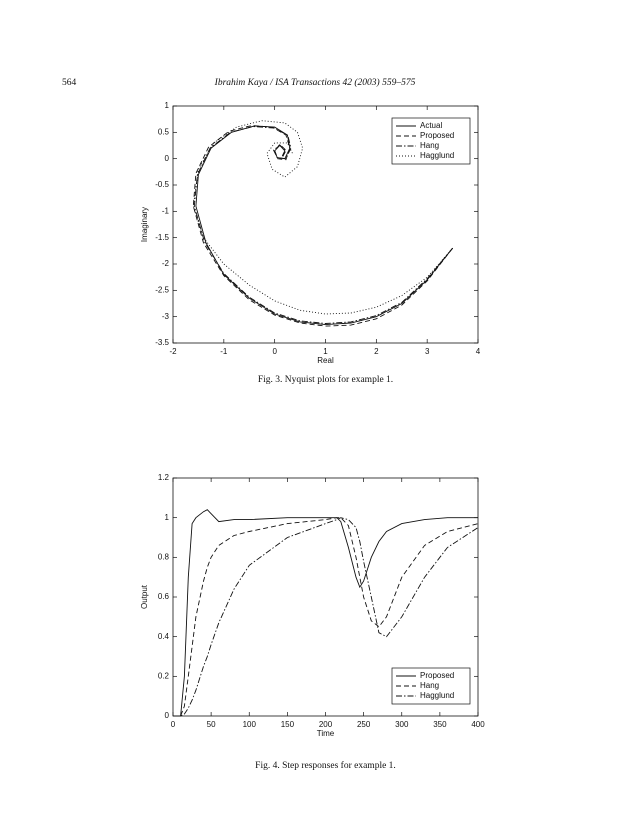 This screenshot has height=826, width=638. What do you see at coordinates (144, 224) in the screenshot?
I see `y-axis-label: Imaginary` at bounding box center [144, 224].